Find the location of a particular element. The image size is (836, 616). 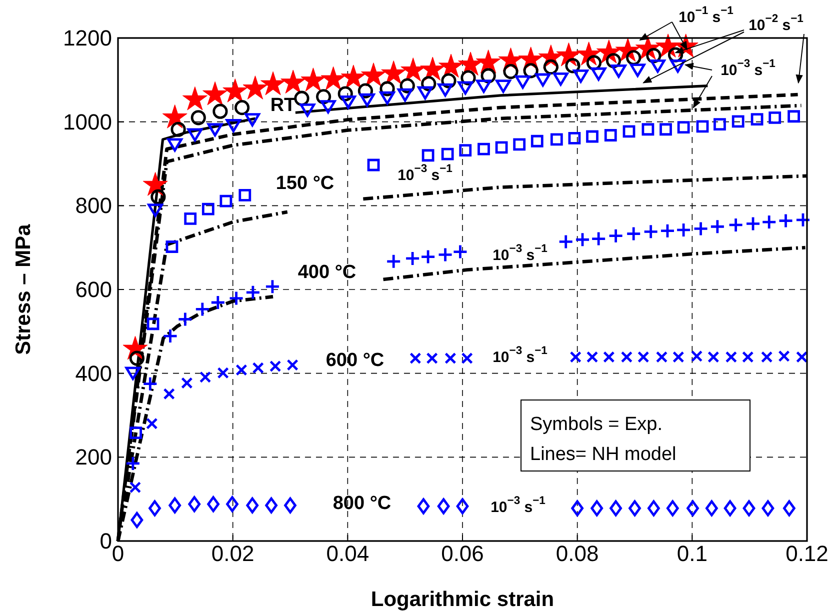

x-tick-label: 0.1 is located at coordinates (692, 553).